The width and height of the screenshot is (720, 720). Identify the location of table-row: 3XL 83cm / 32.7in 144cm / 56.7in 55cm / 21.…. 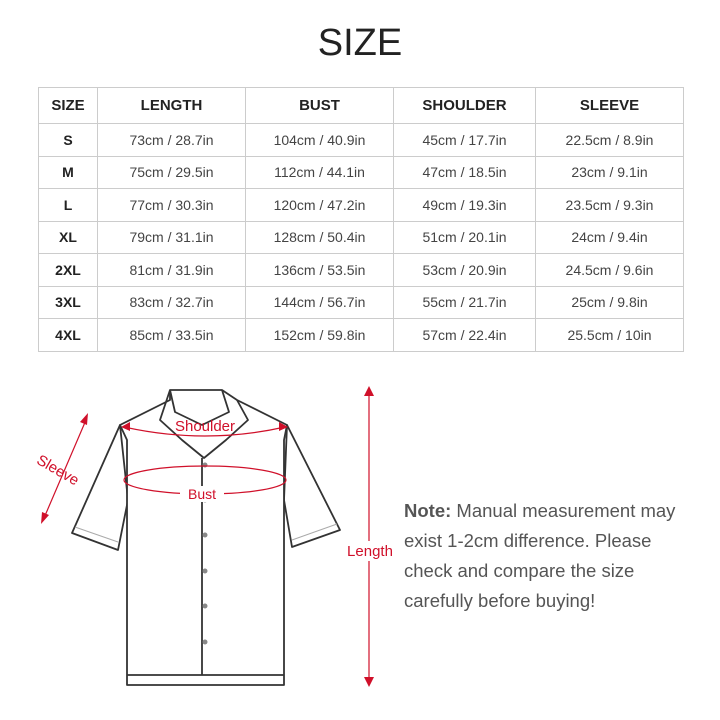
(361, 302).